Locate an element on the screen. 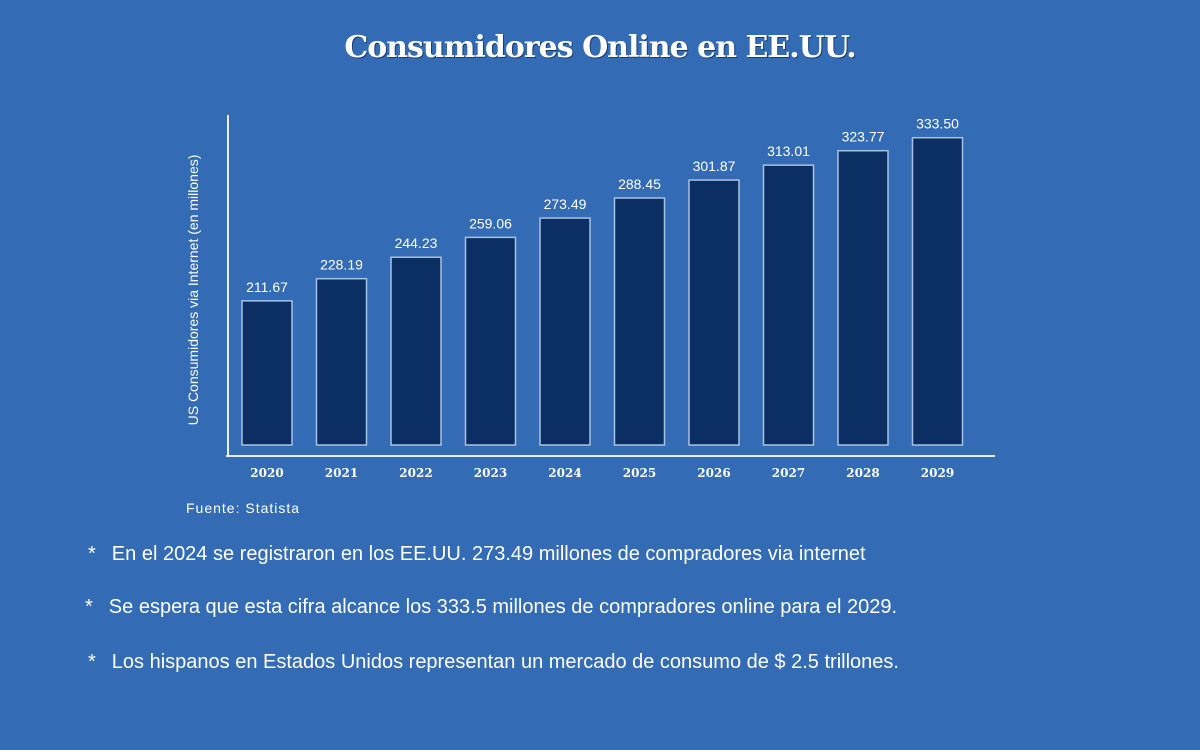  data-label-2023: 259.06 is located at coordinates (490, 223).